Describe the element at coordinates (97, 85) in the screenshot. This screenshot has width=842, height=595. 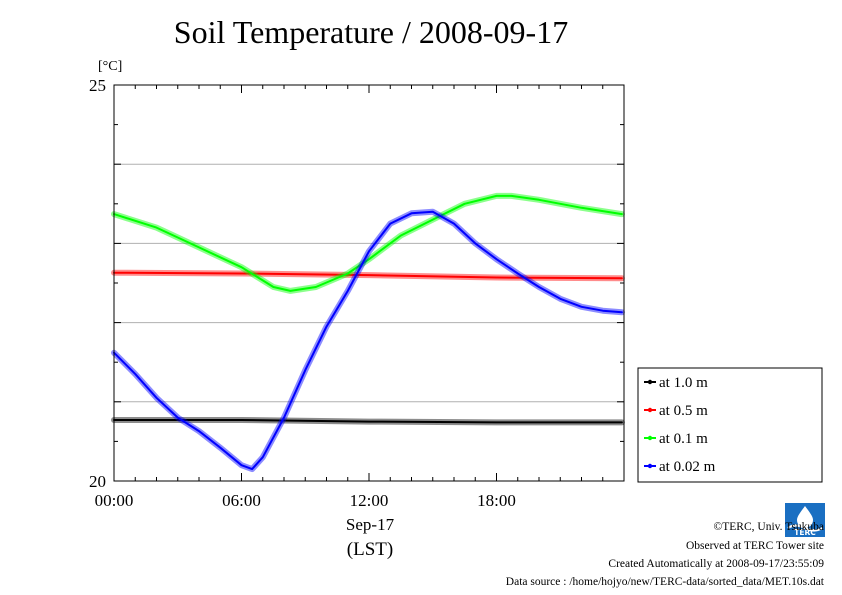
I see `y-tick-label: 25` at that location.